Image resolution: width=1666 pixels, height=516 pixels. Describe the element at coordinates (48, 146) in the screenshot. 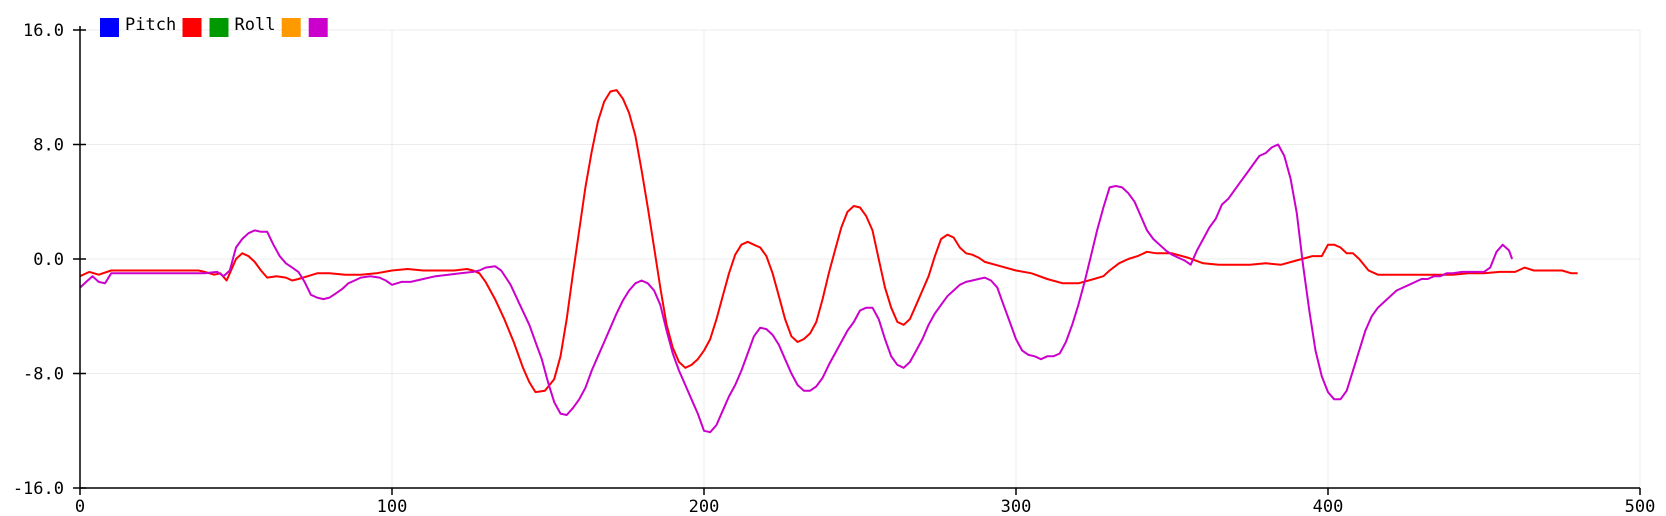

I see `y-tick-label: 8.0` at that location.